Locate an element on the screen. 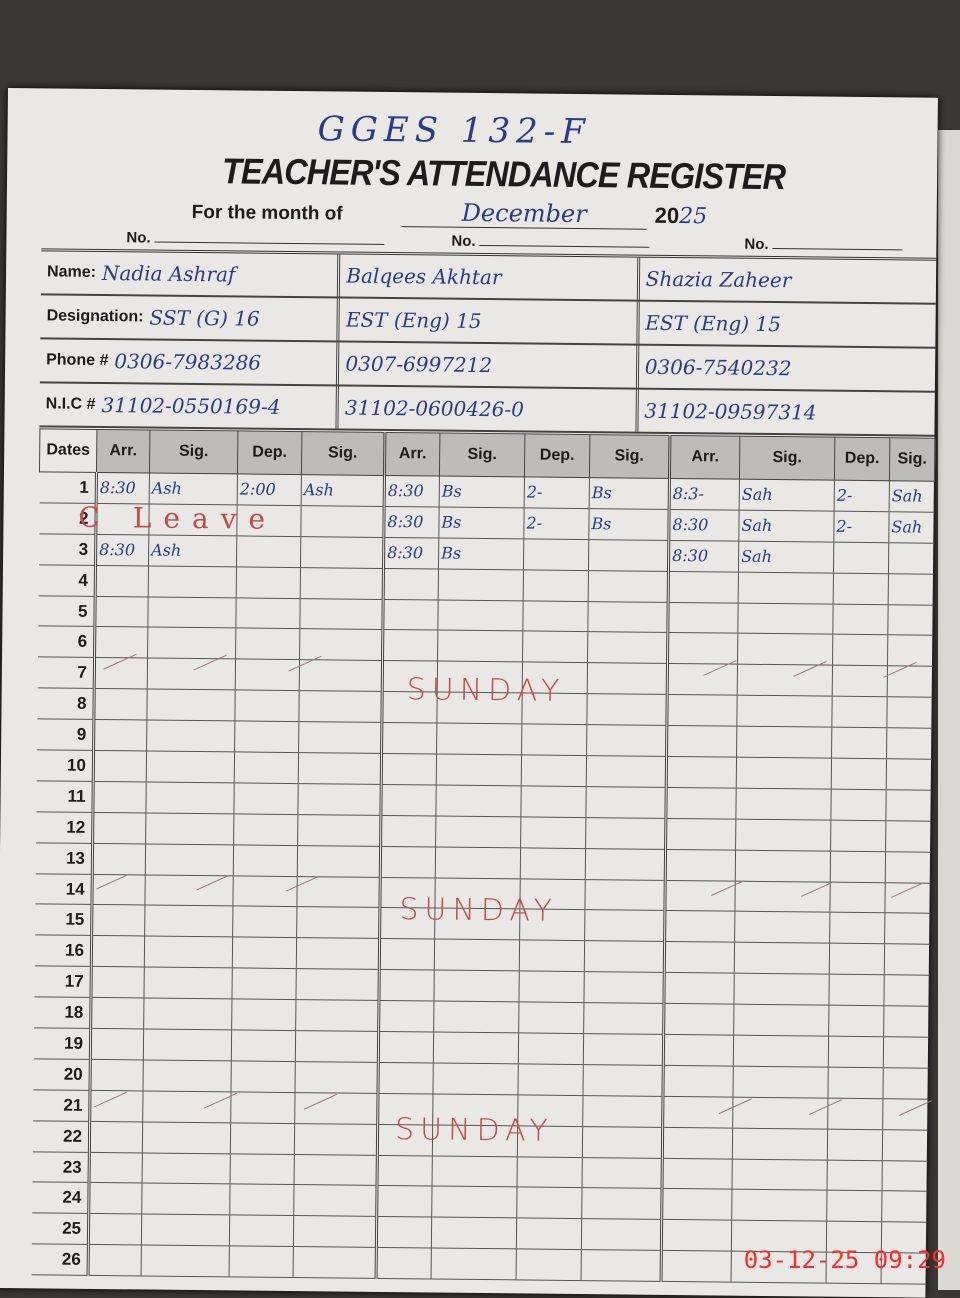  date-cell: 23 is located at coordinates (61, 1167).